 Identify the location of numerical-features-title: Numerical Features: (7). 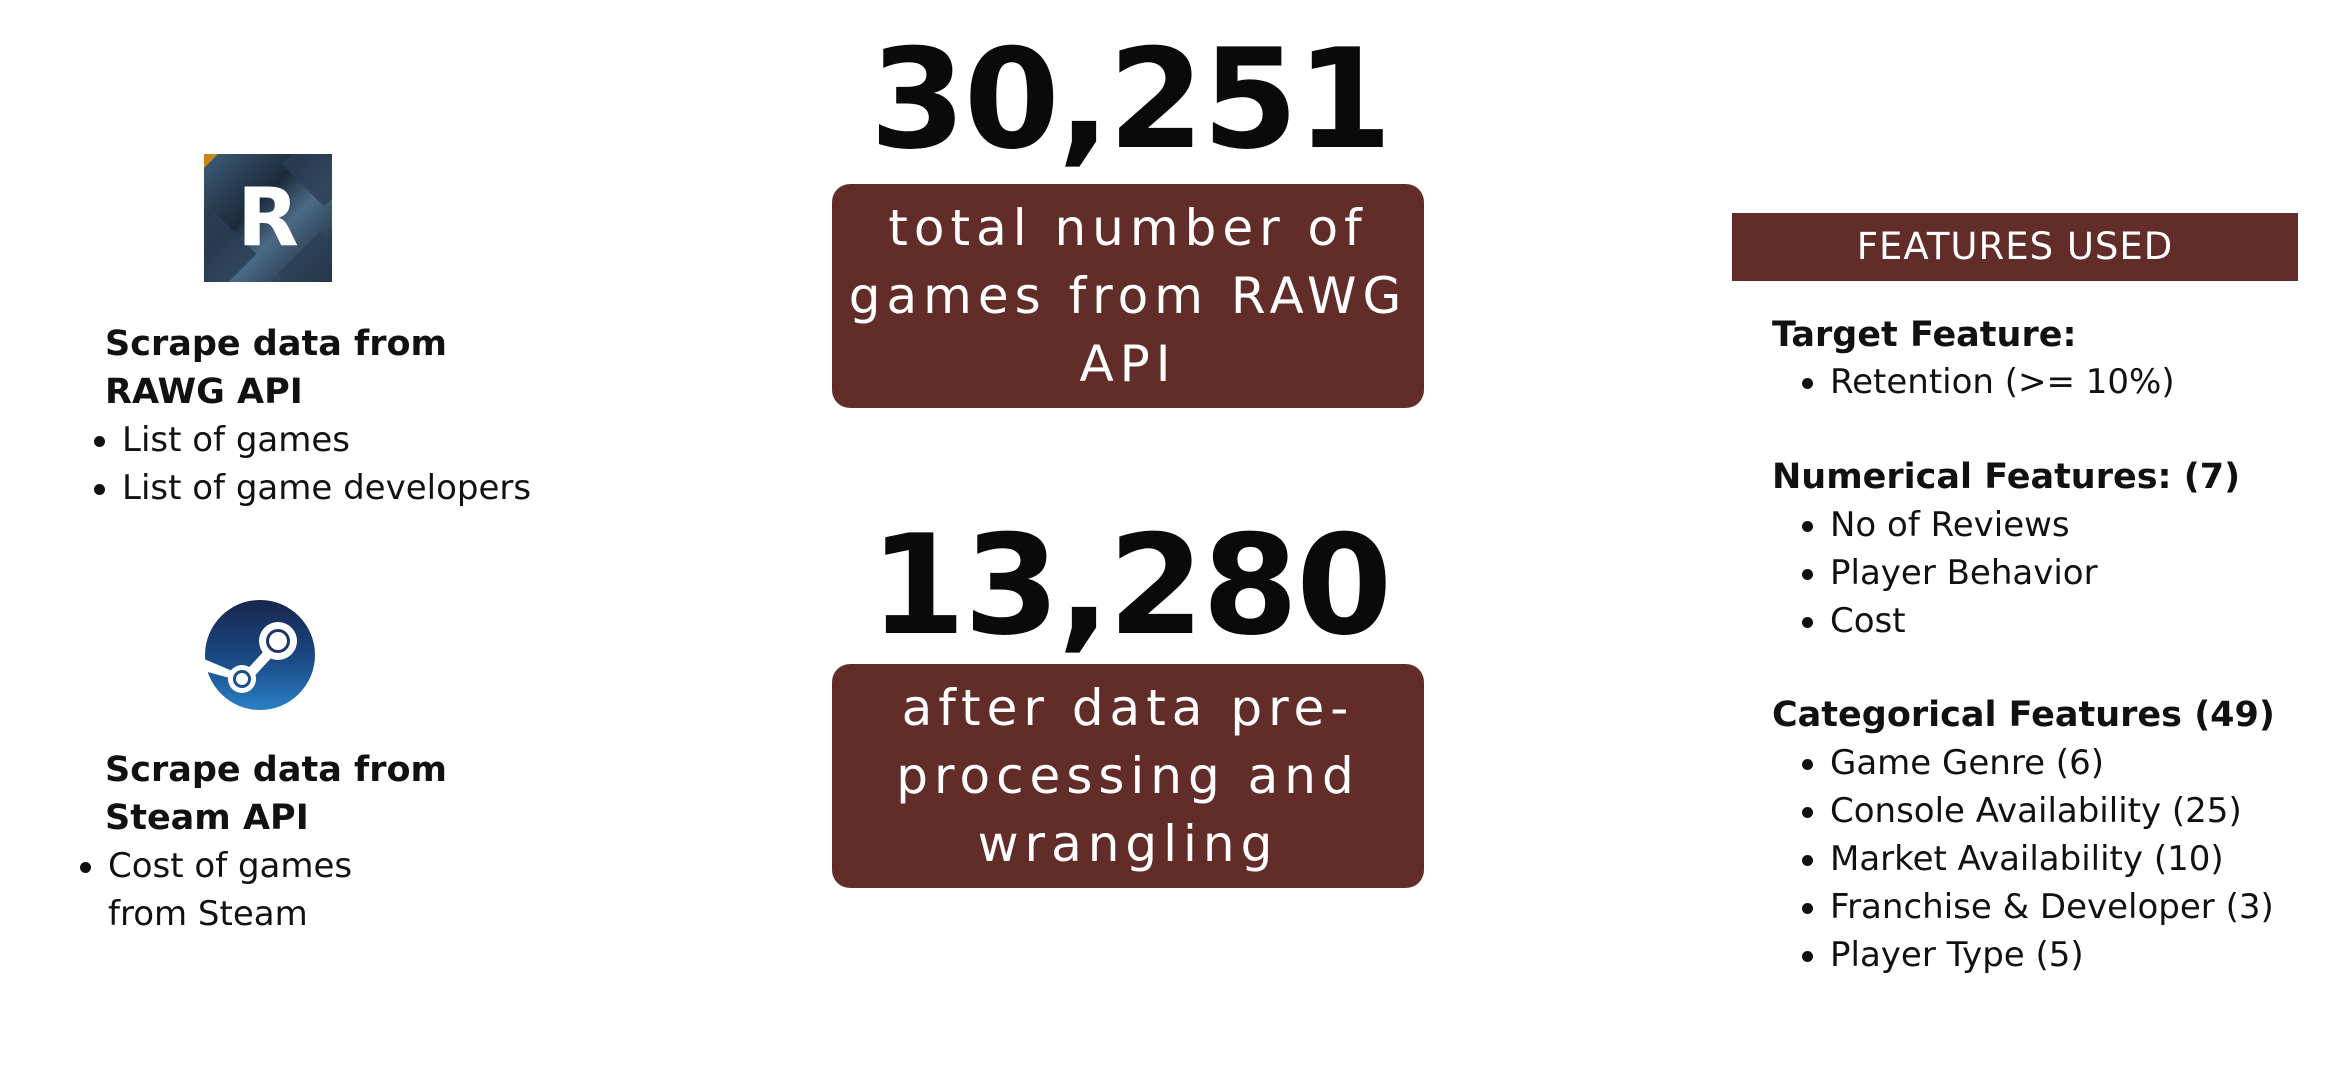
(2006, 477).